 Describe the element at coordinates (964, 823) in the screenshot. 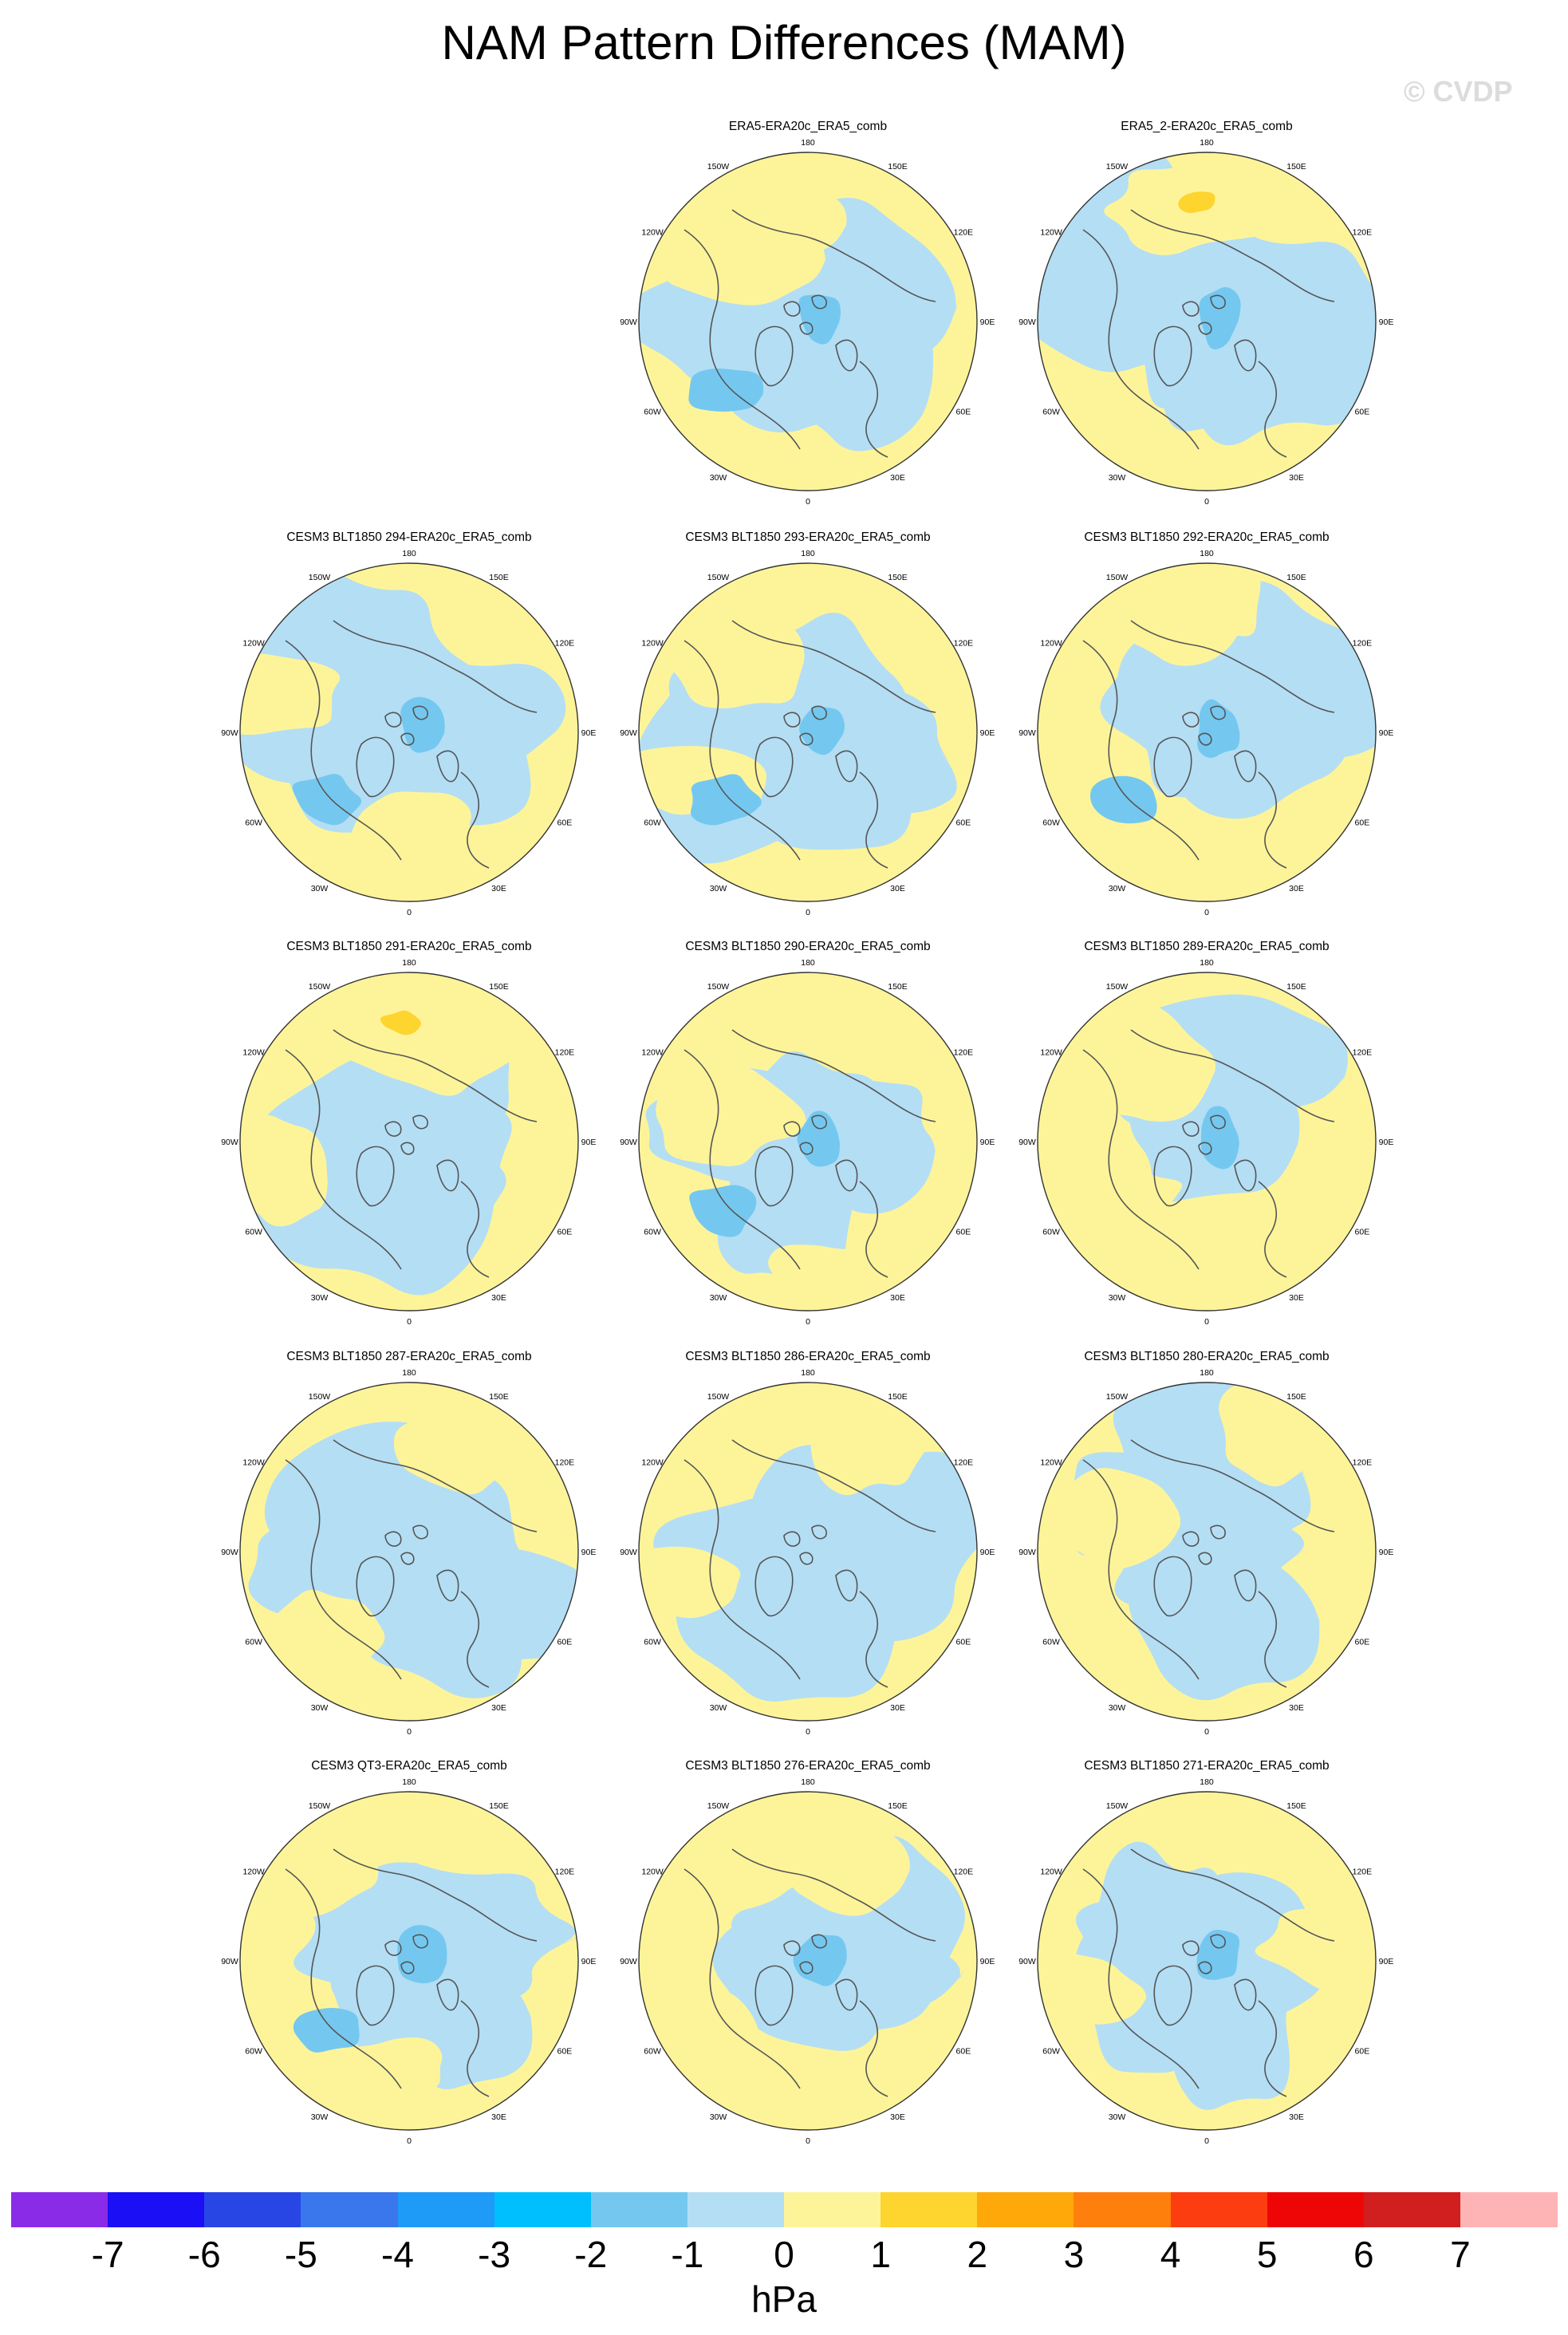

I see `longitude-label: 60E` at that location.